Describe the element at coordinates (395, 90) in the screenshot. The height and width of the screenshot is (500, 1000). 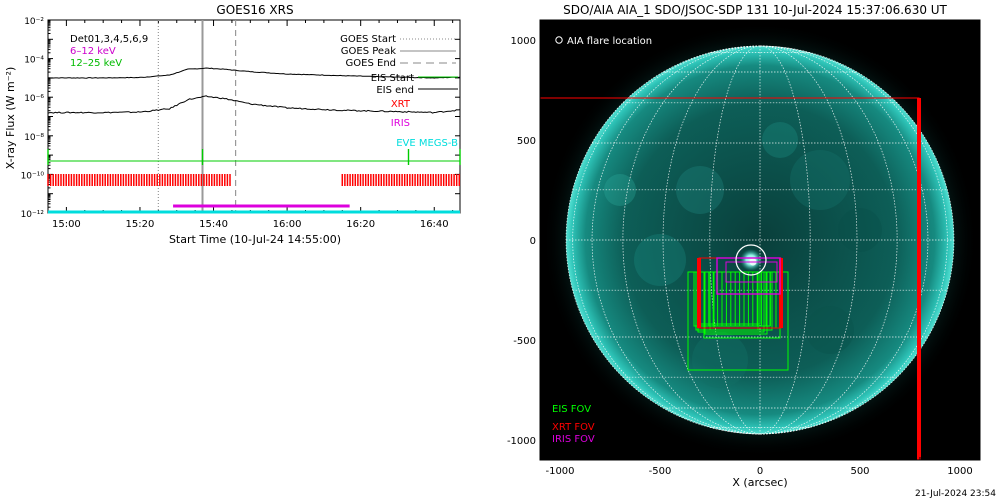
I see `legend-eis-end: EIS end` at that location.